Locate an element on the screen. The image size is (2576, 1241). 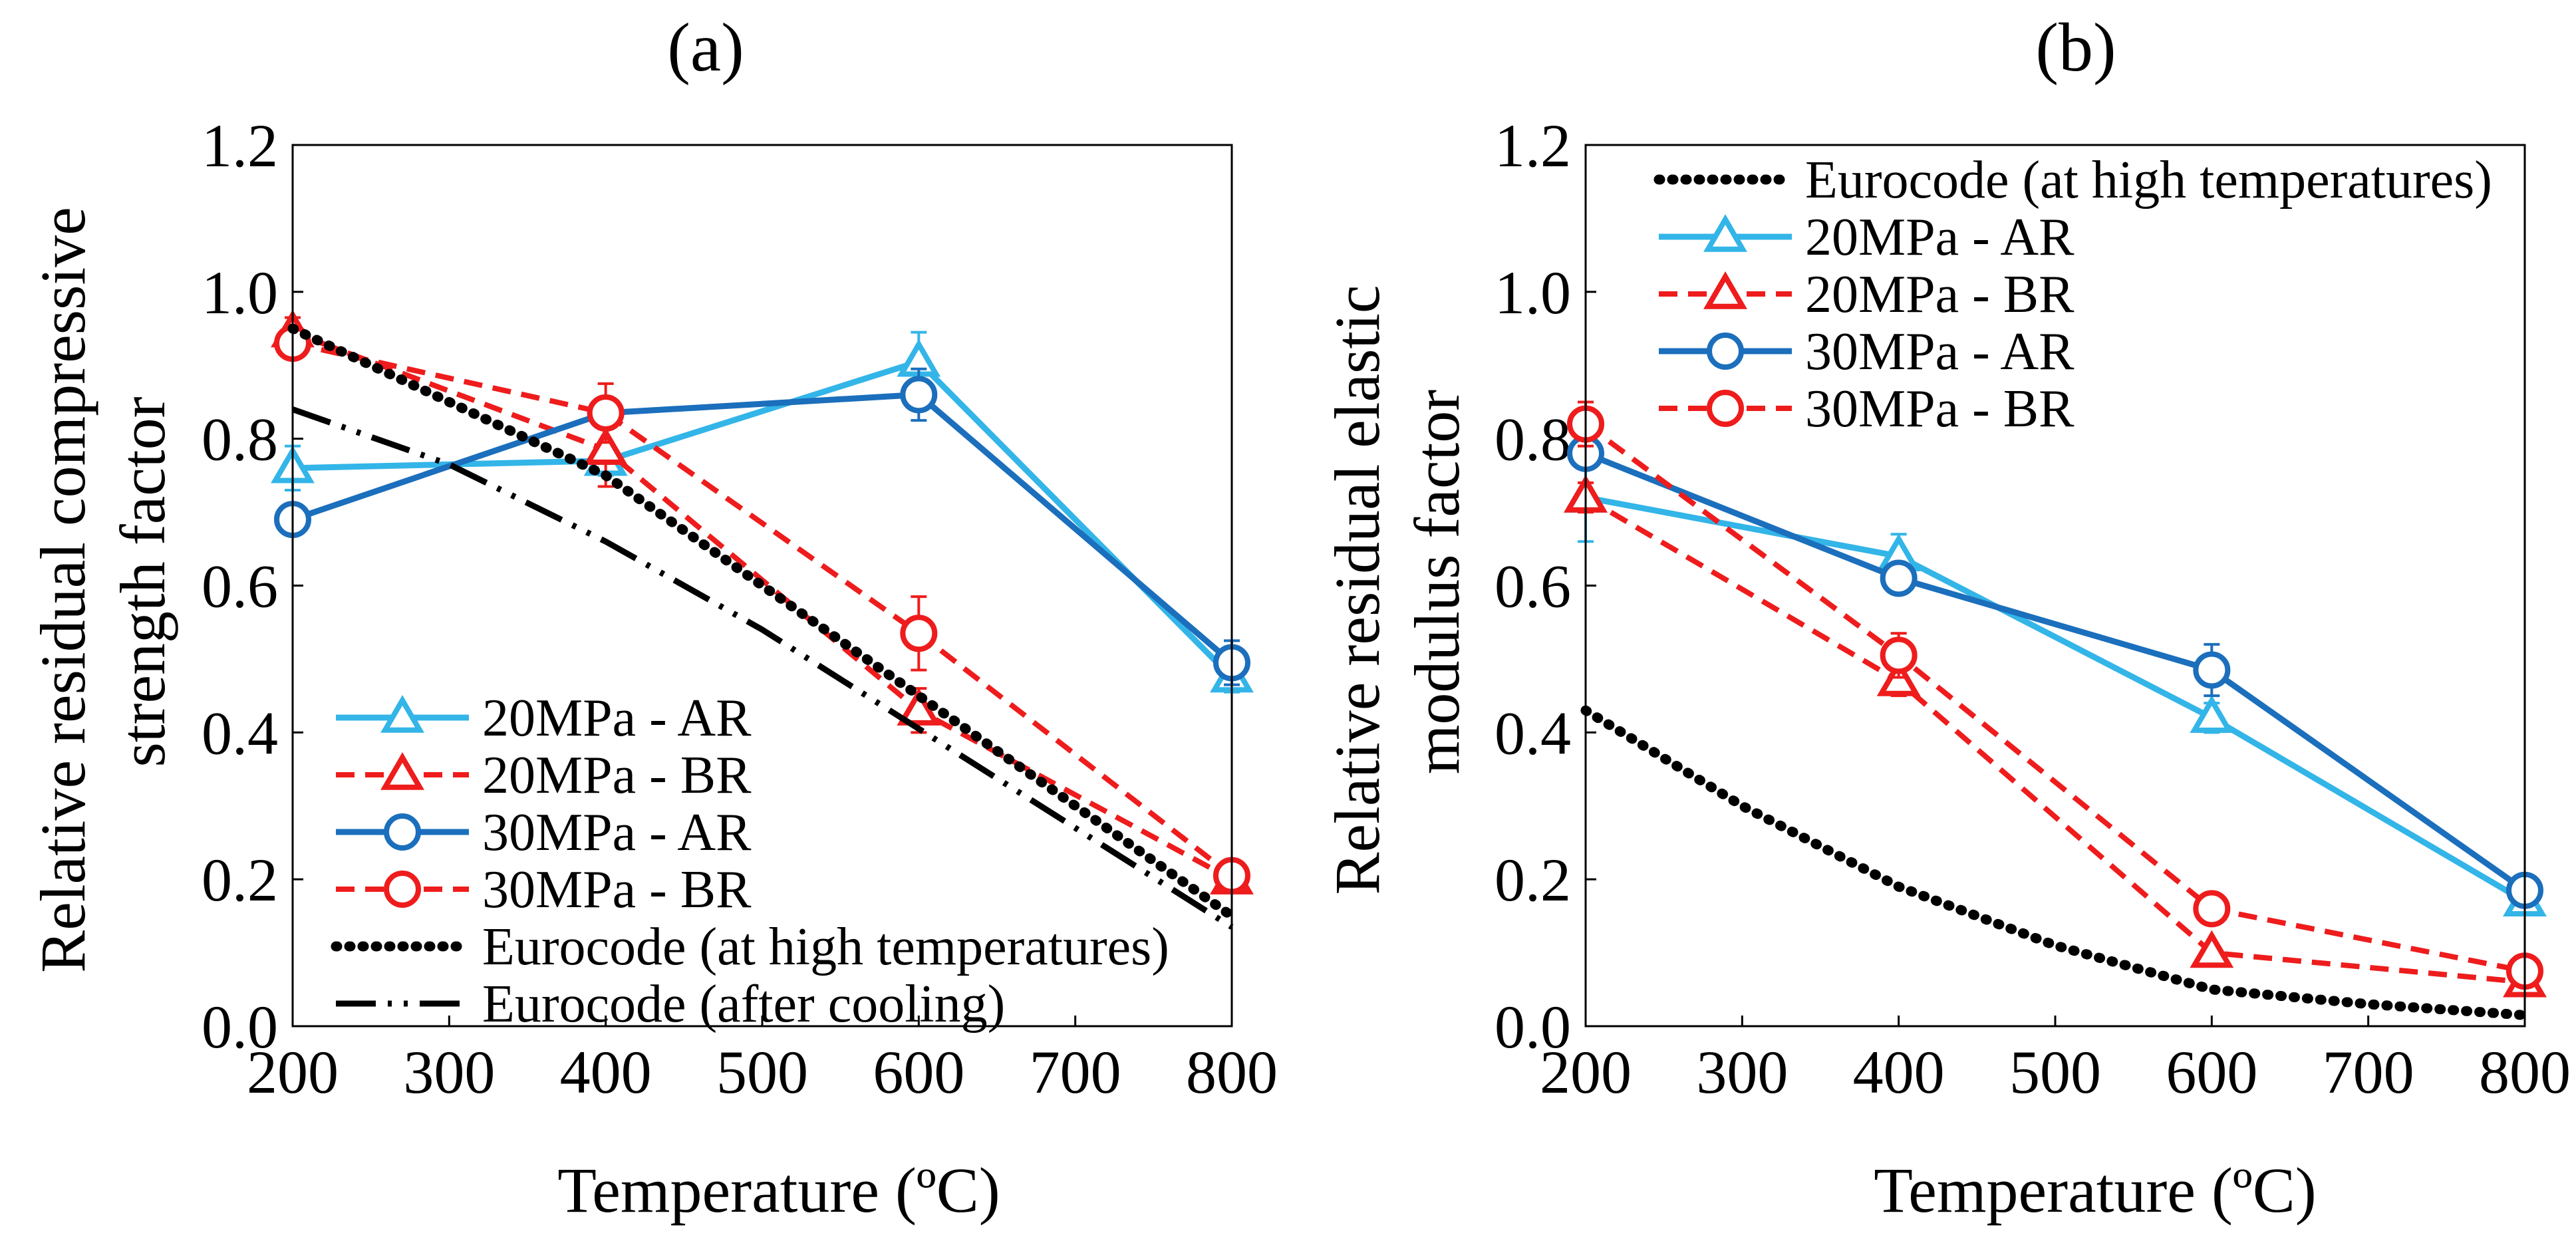
panel-b-legend-label-20mpa-ar: 20MPa - AR is located at coordinates (1940, 237).